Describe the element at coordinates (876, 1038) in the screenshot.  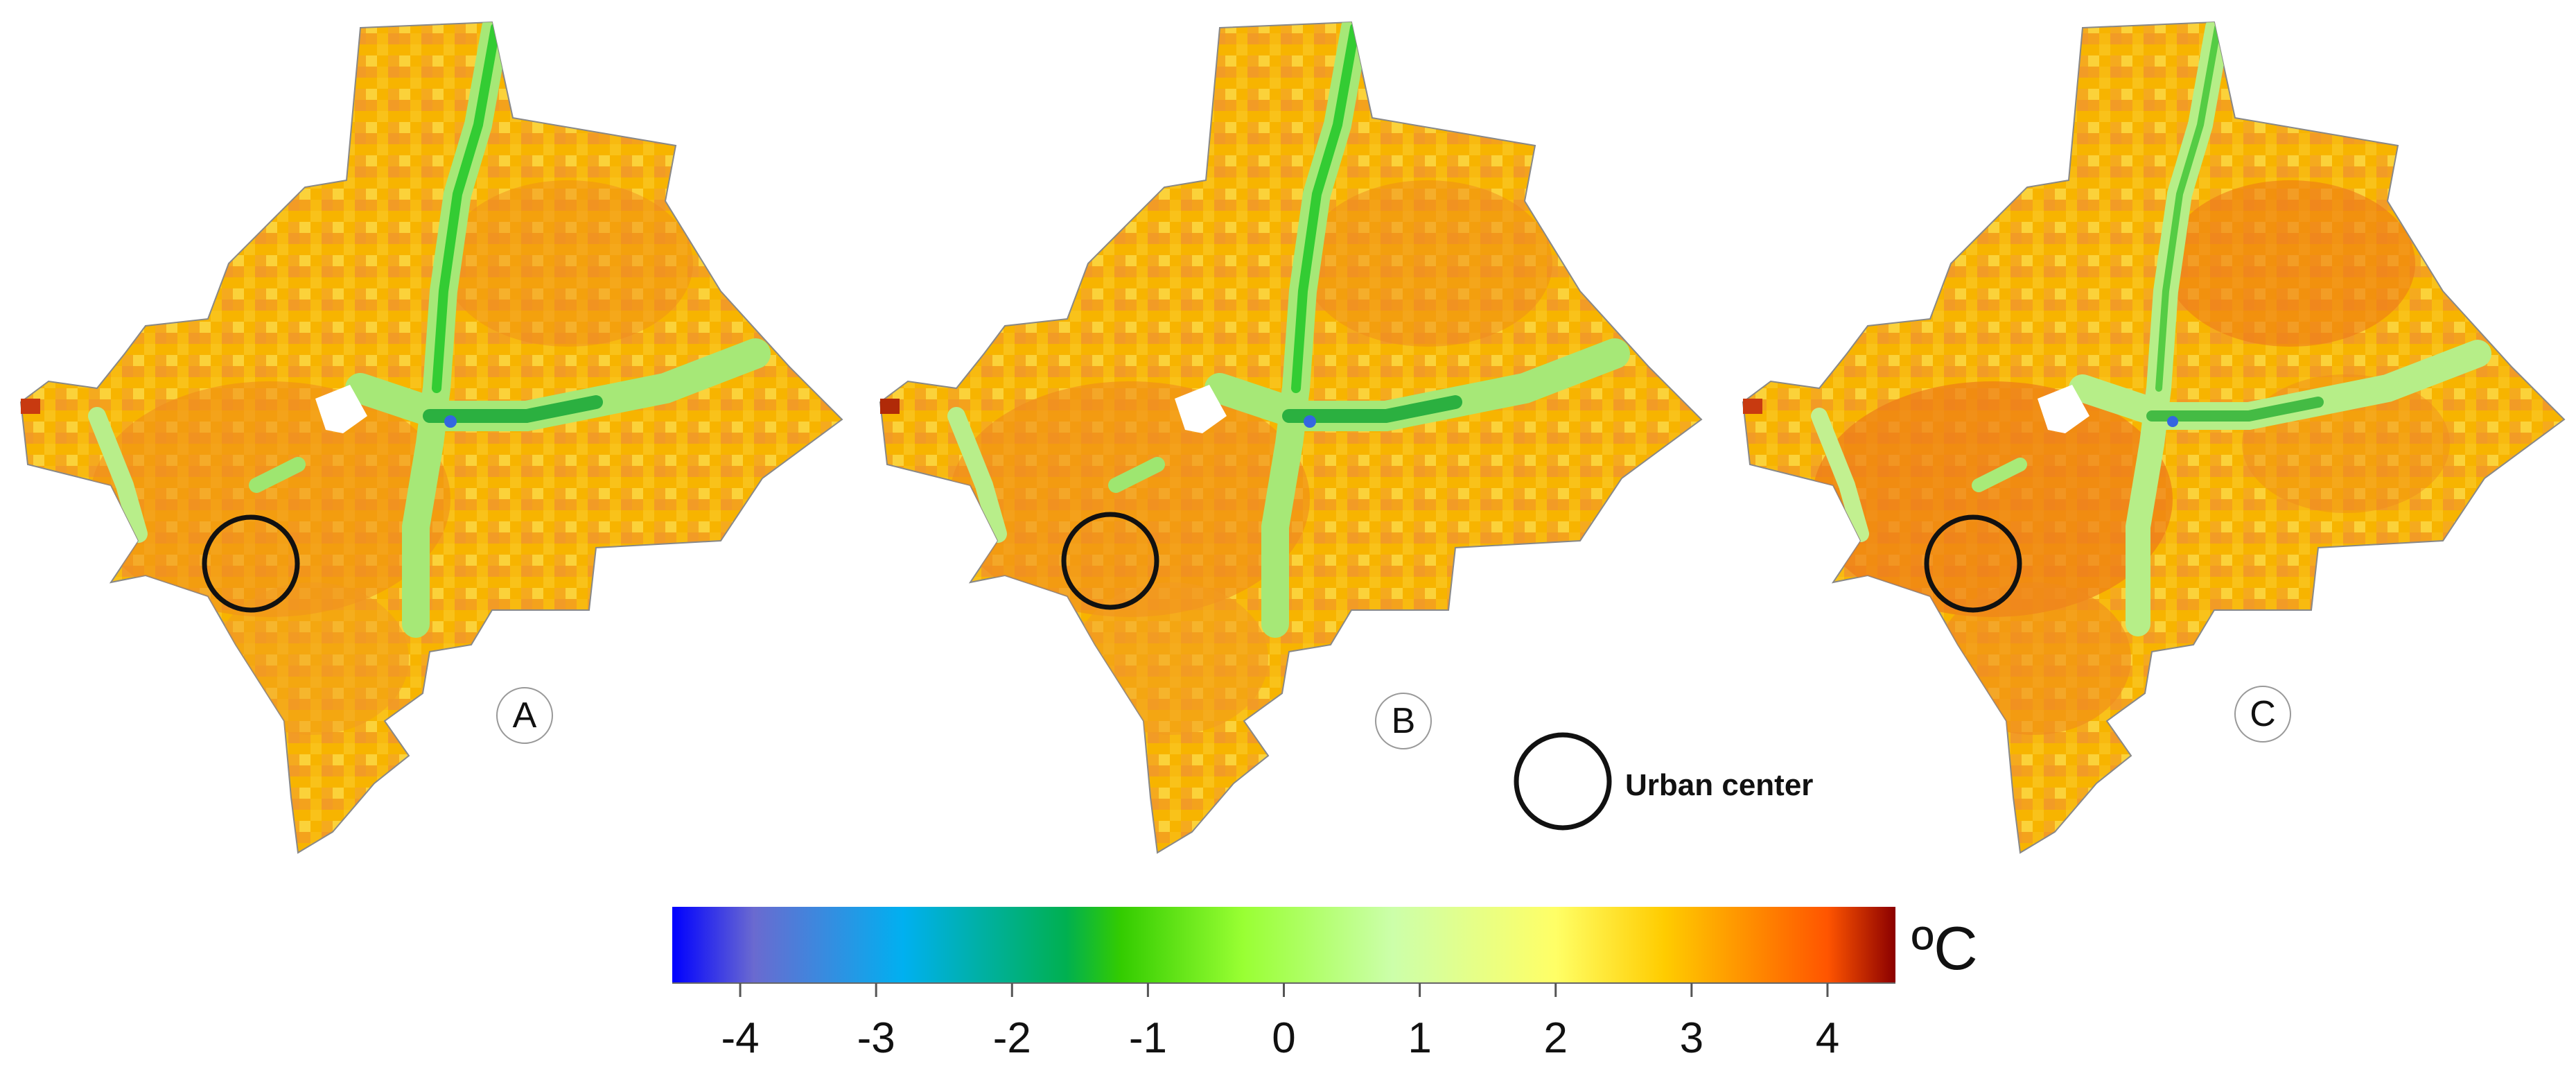
I see `colorbar-tick-label: -3` at that location.